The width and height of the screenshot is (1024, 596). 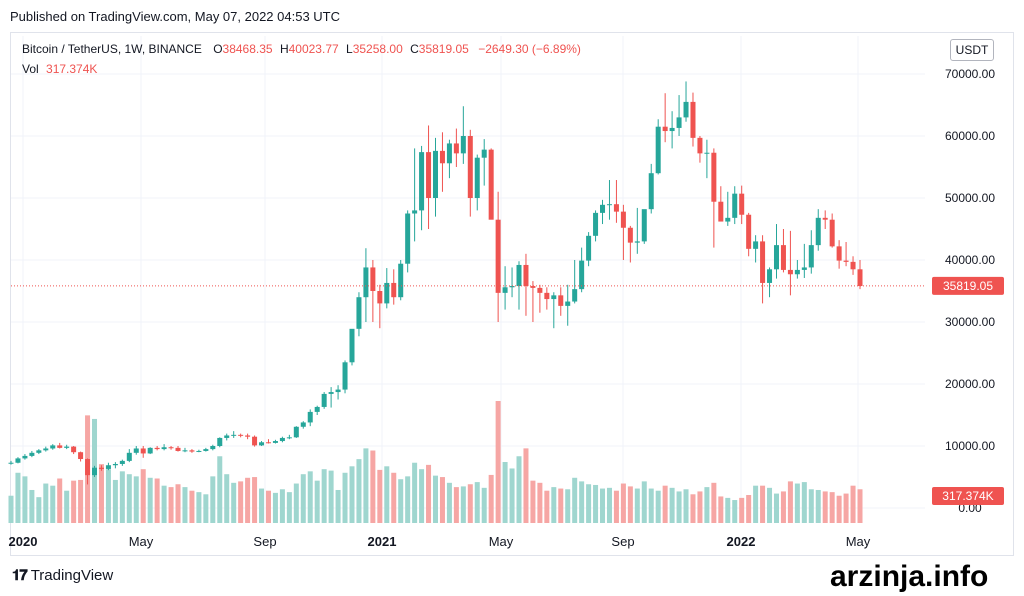 What do you see at coordinates (377, 49) in the screenshot?
I see `low-value: 35258.00` at bounding box center [377, 49].